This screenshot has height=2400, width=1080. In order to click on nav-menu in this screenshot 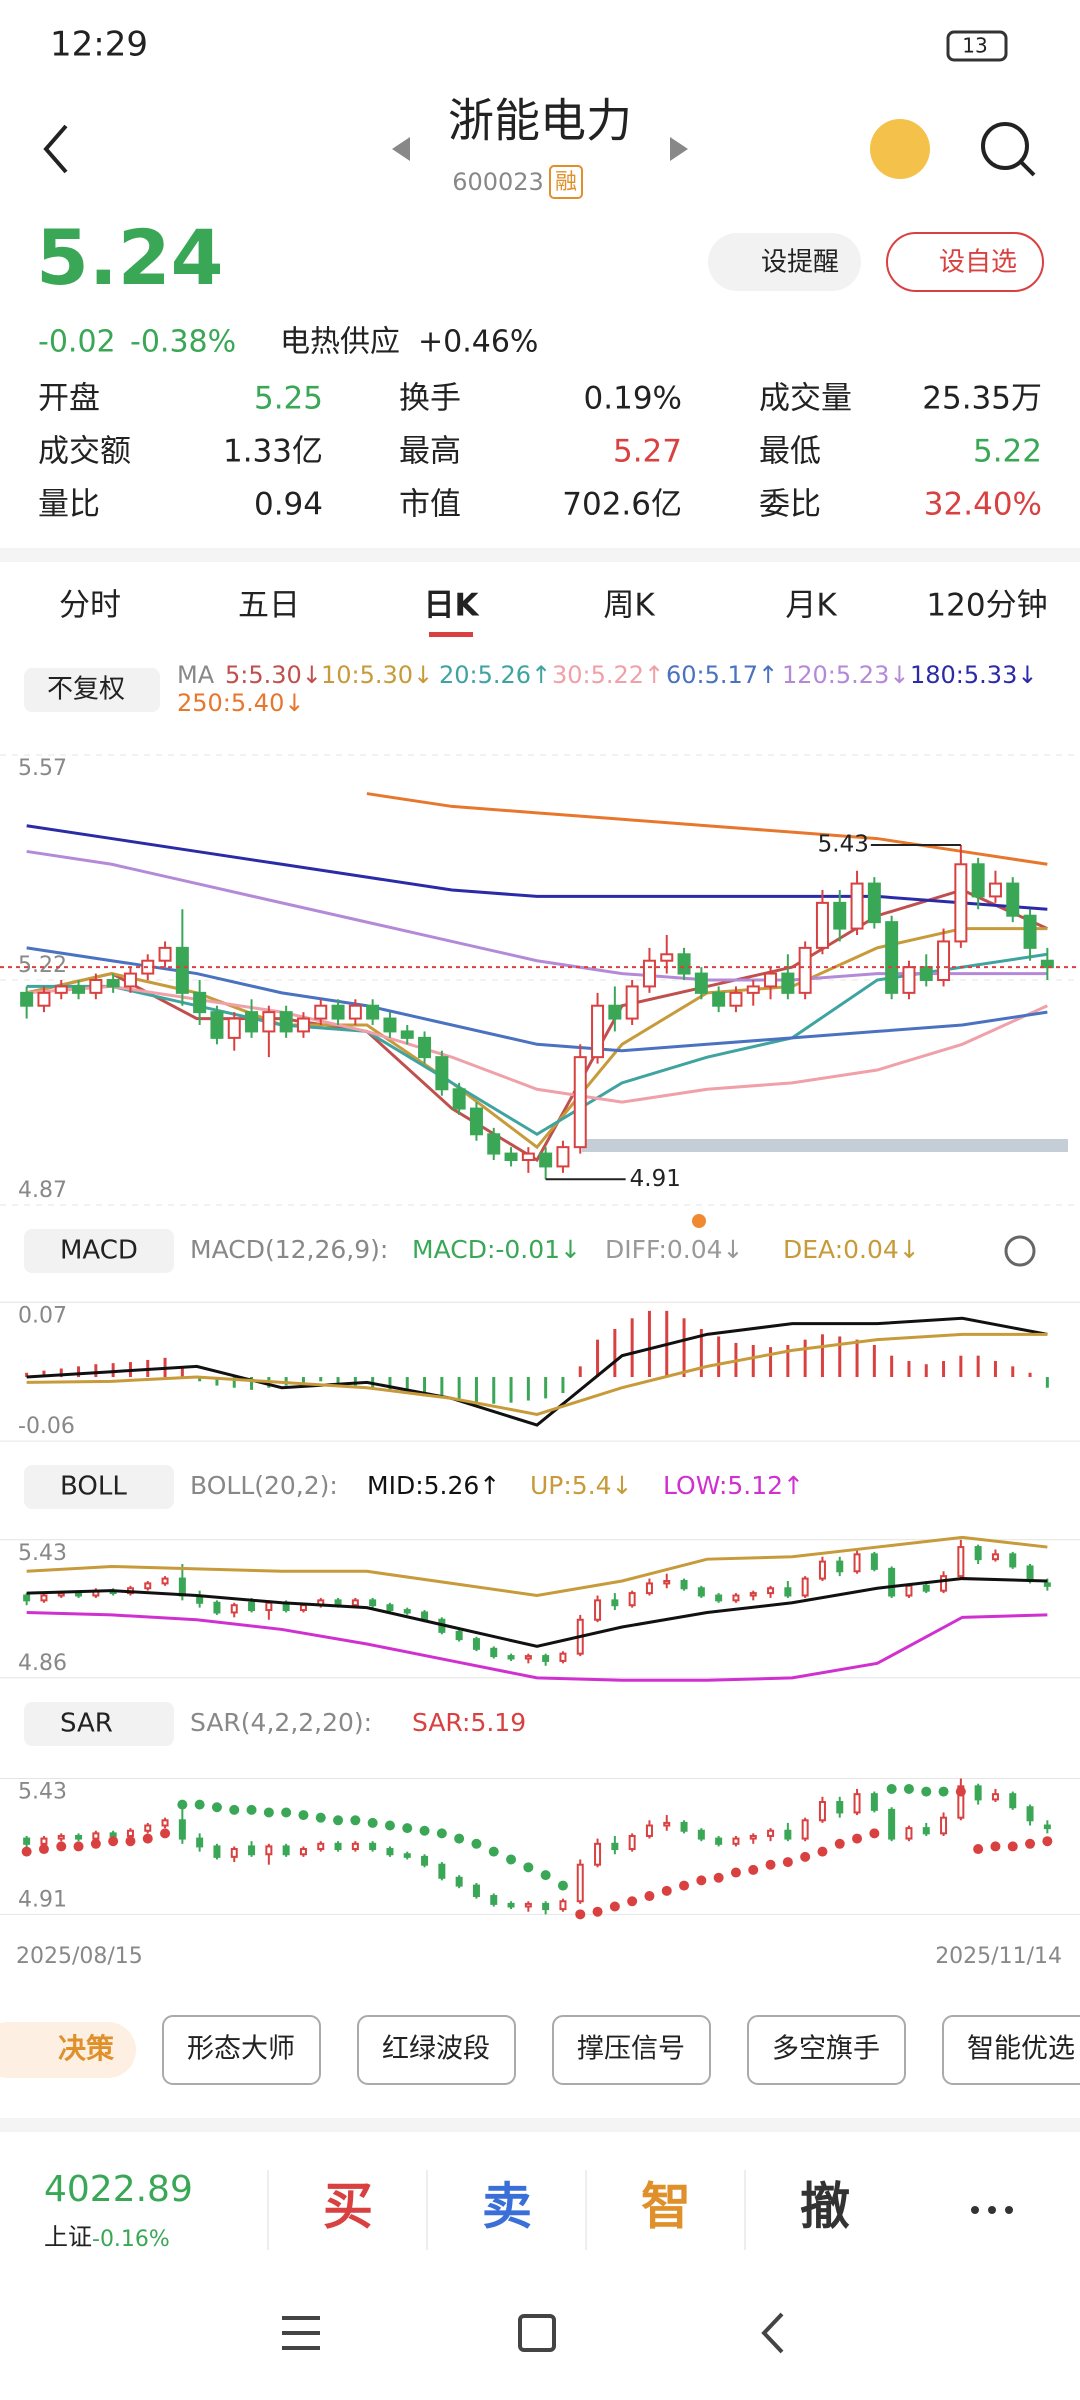, I will do `click(301, 2333)`.